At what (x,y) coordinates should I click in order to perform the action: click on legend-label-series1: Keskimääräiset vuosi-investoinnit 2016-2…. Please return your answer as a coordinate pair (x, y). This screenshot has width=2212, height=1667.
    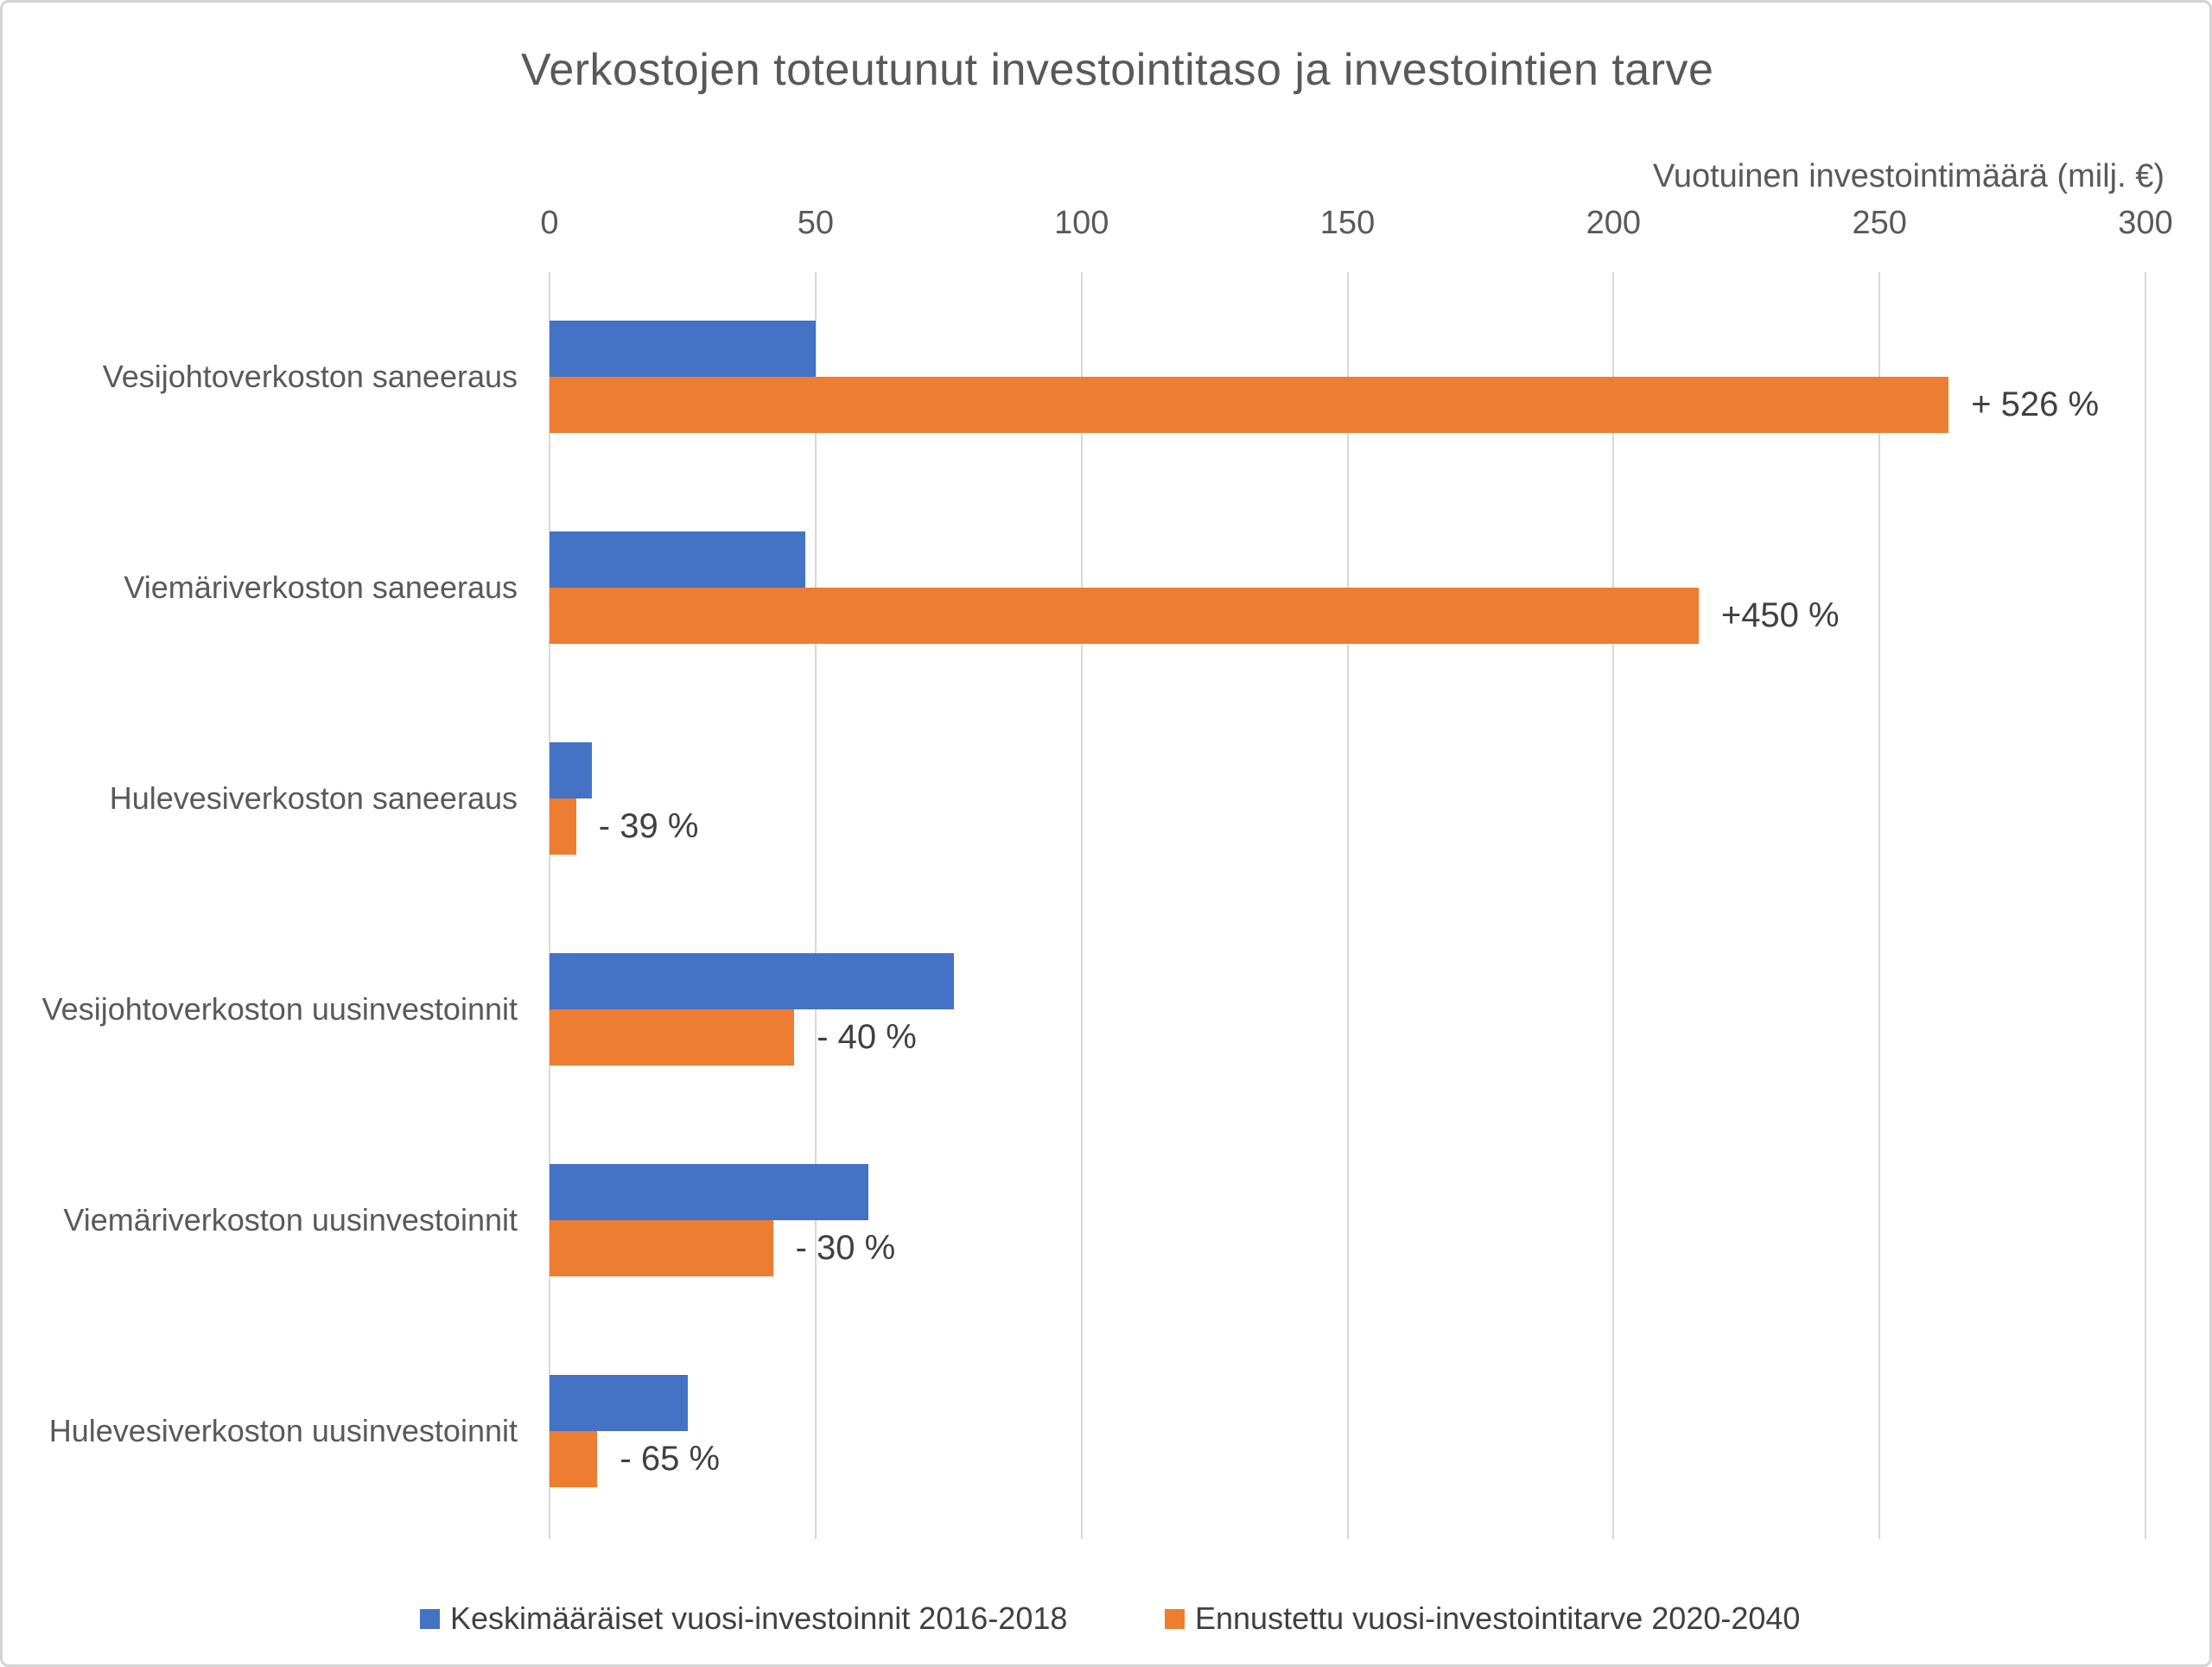
    Looking at the image, I should click on (759, 1618).